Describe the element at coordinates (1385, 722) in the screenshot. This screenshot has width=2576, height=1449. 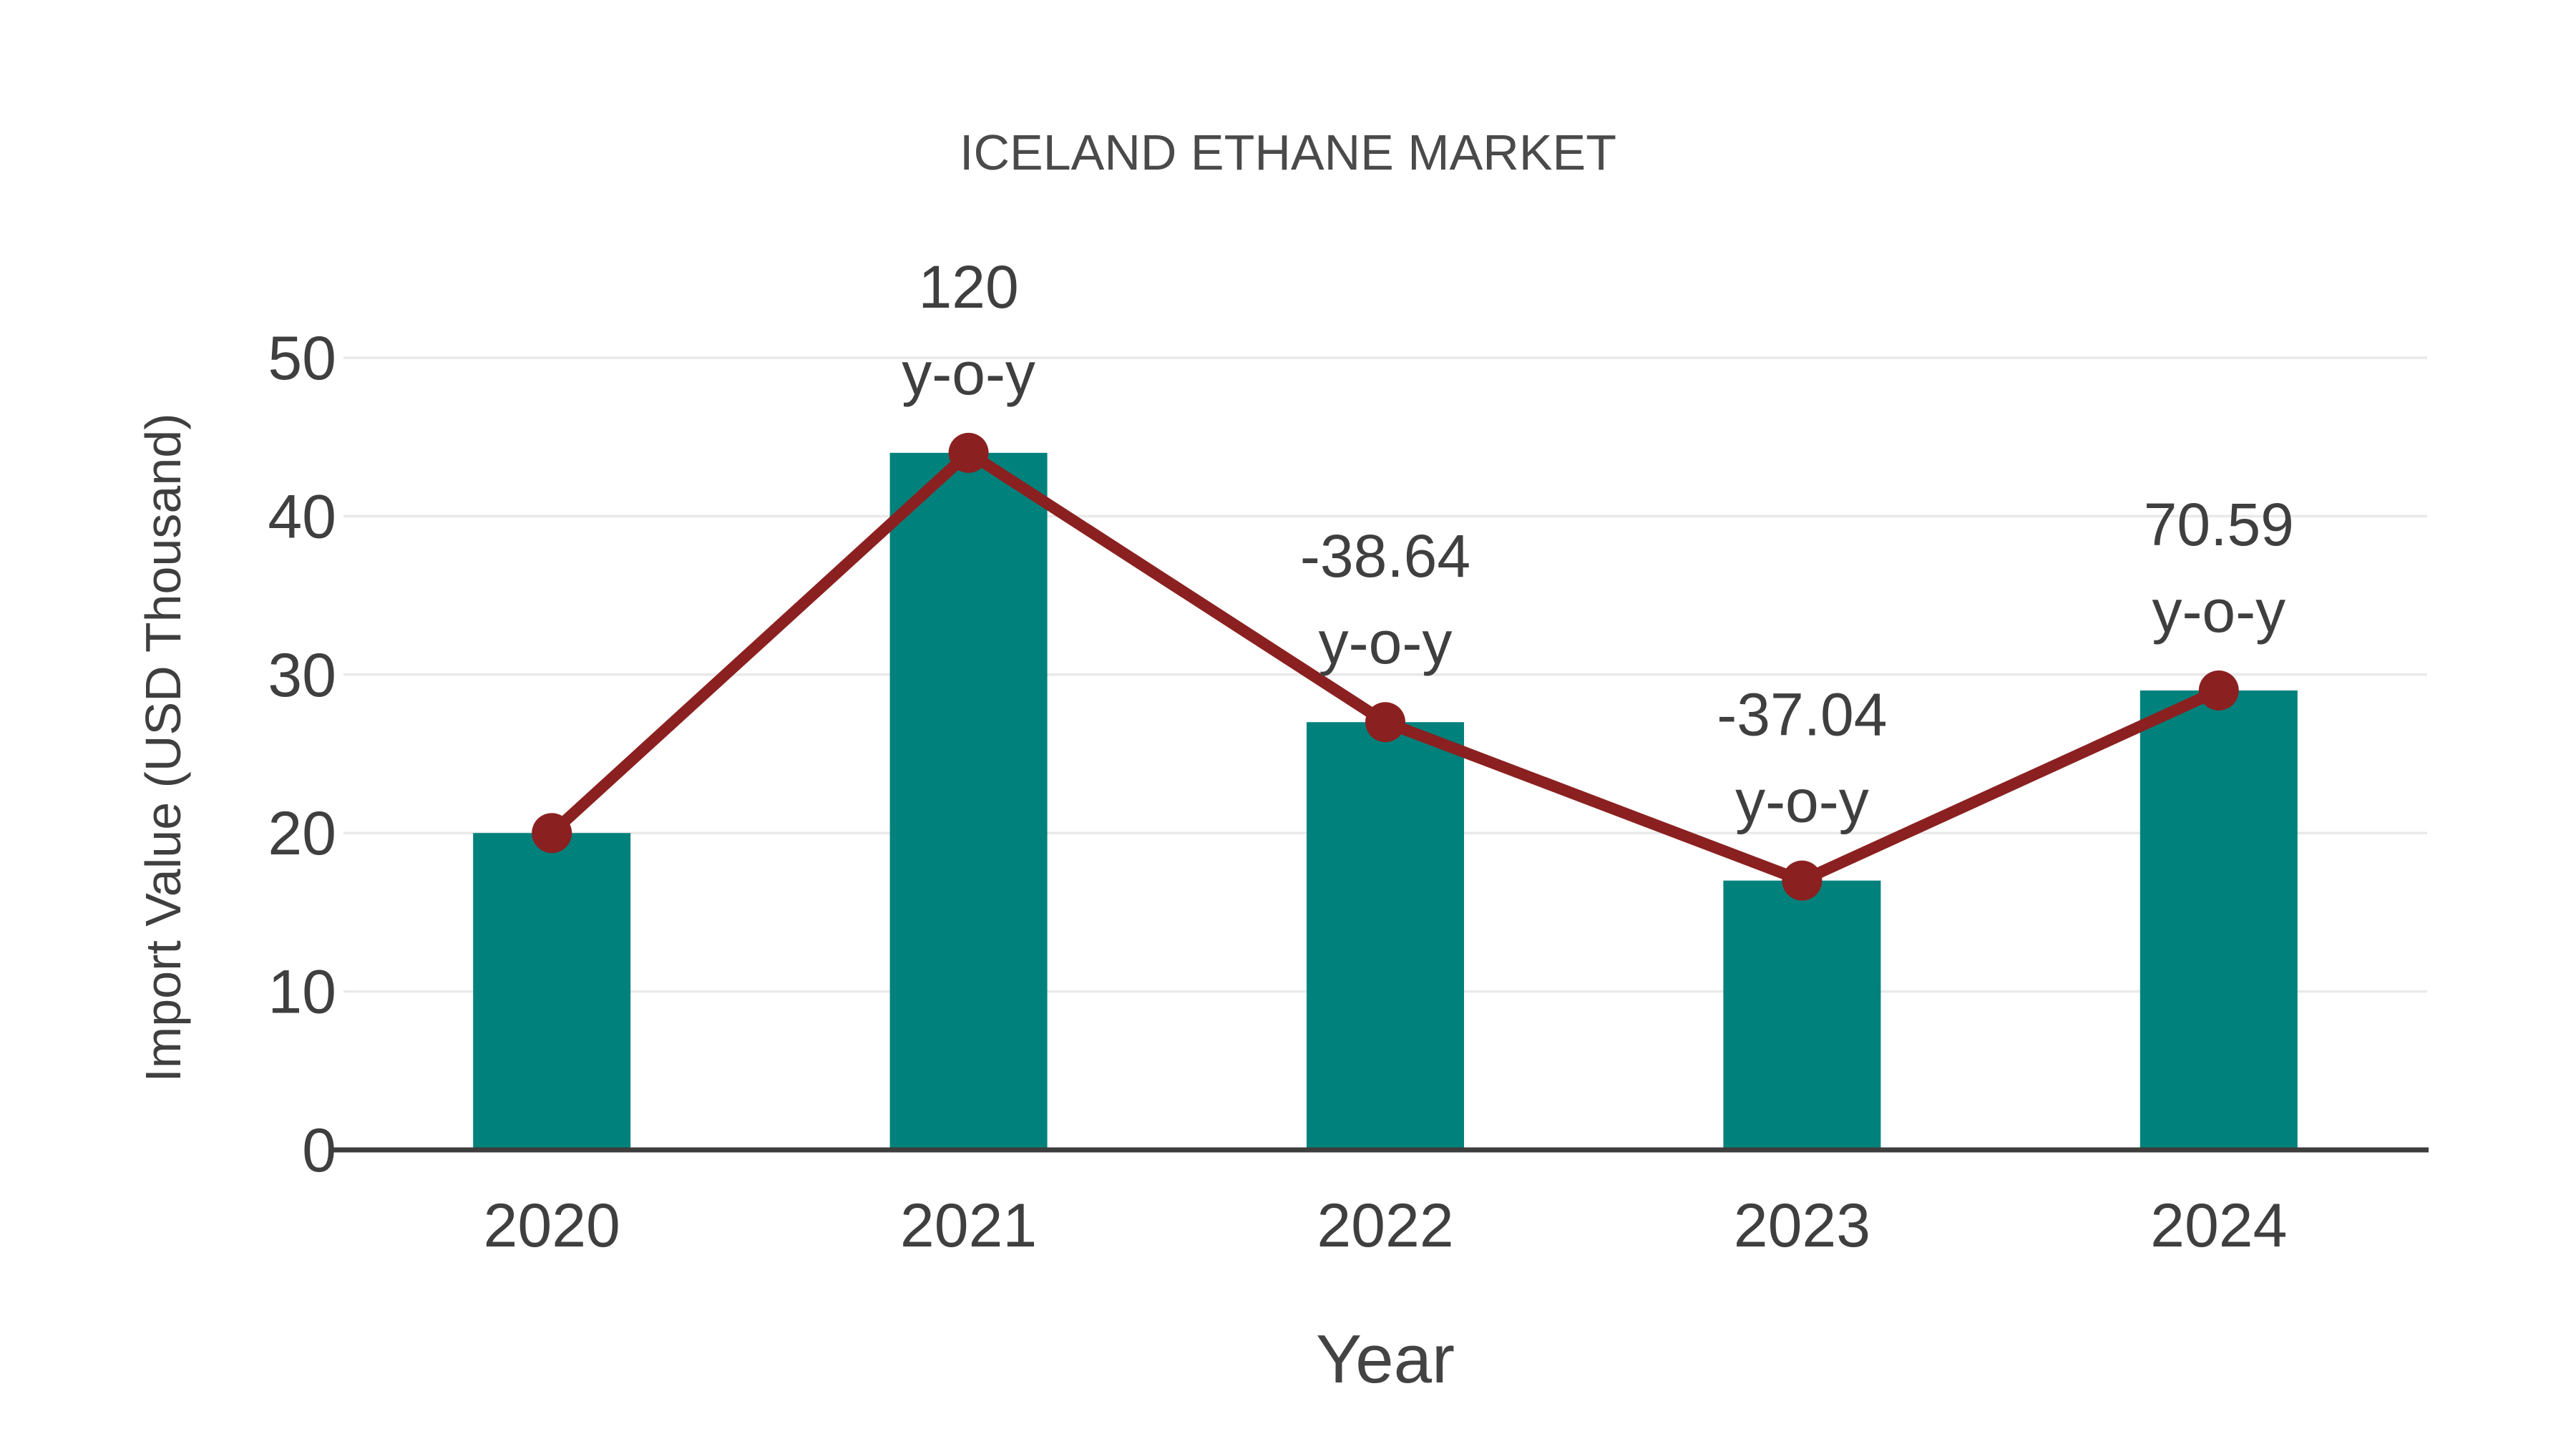
I see `marker-2022` at that location.